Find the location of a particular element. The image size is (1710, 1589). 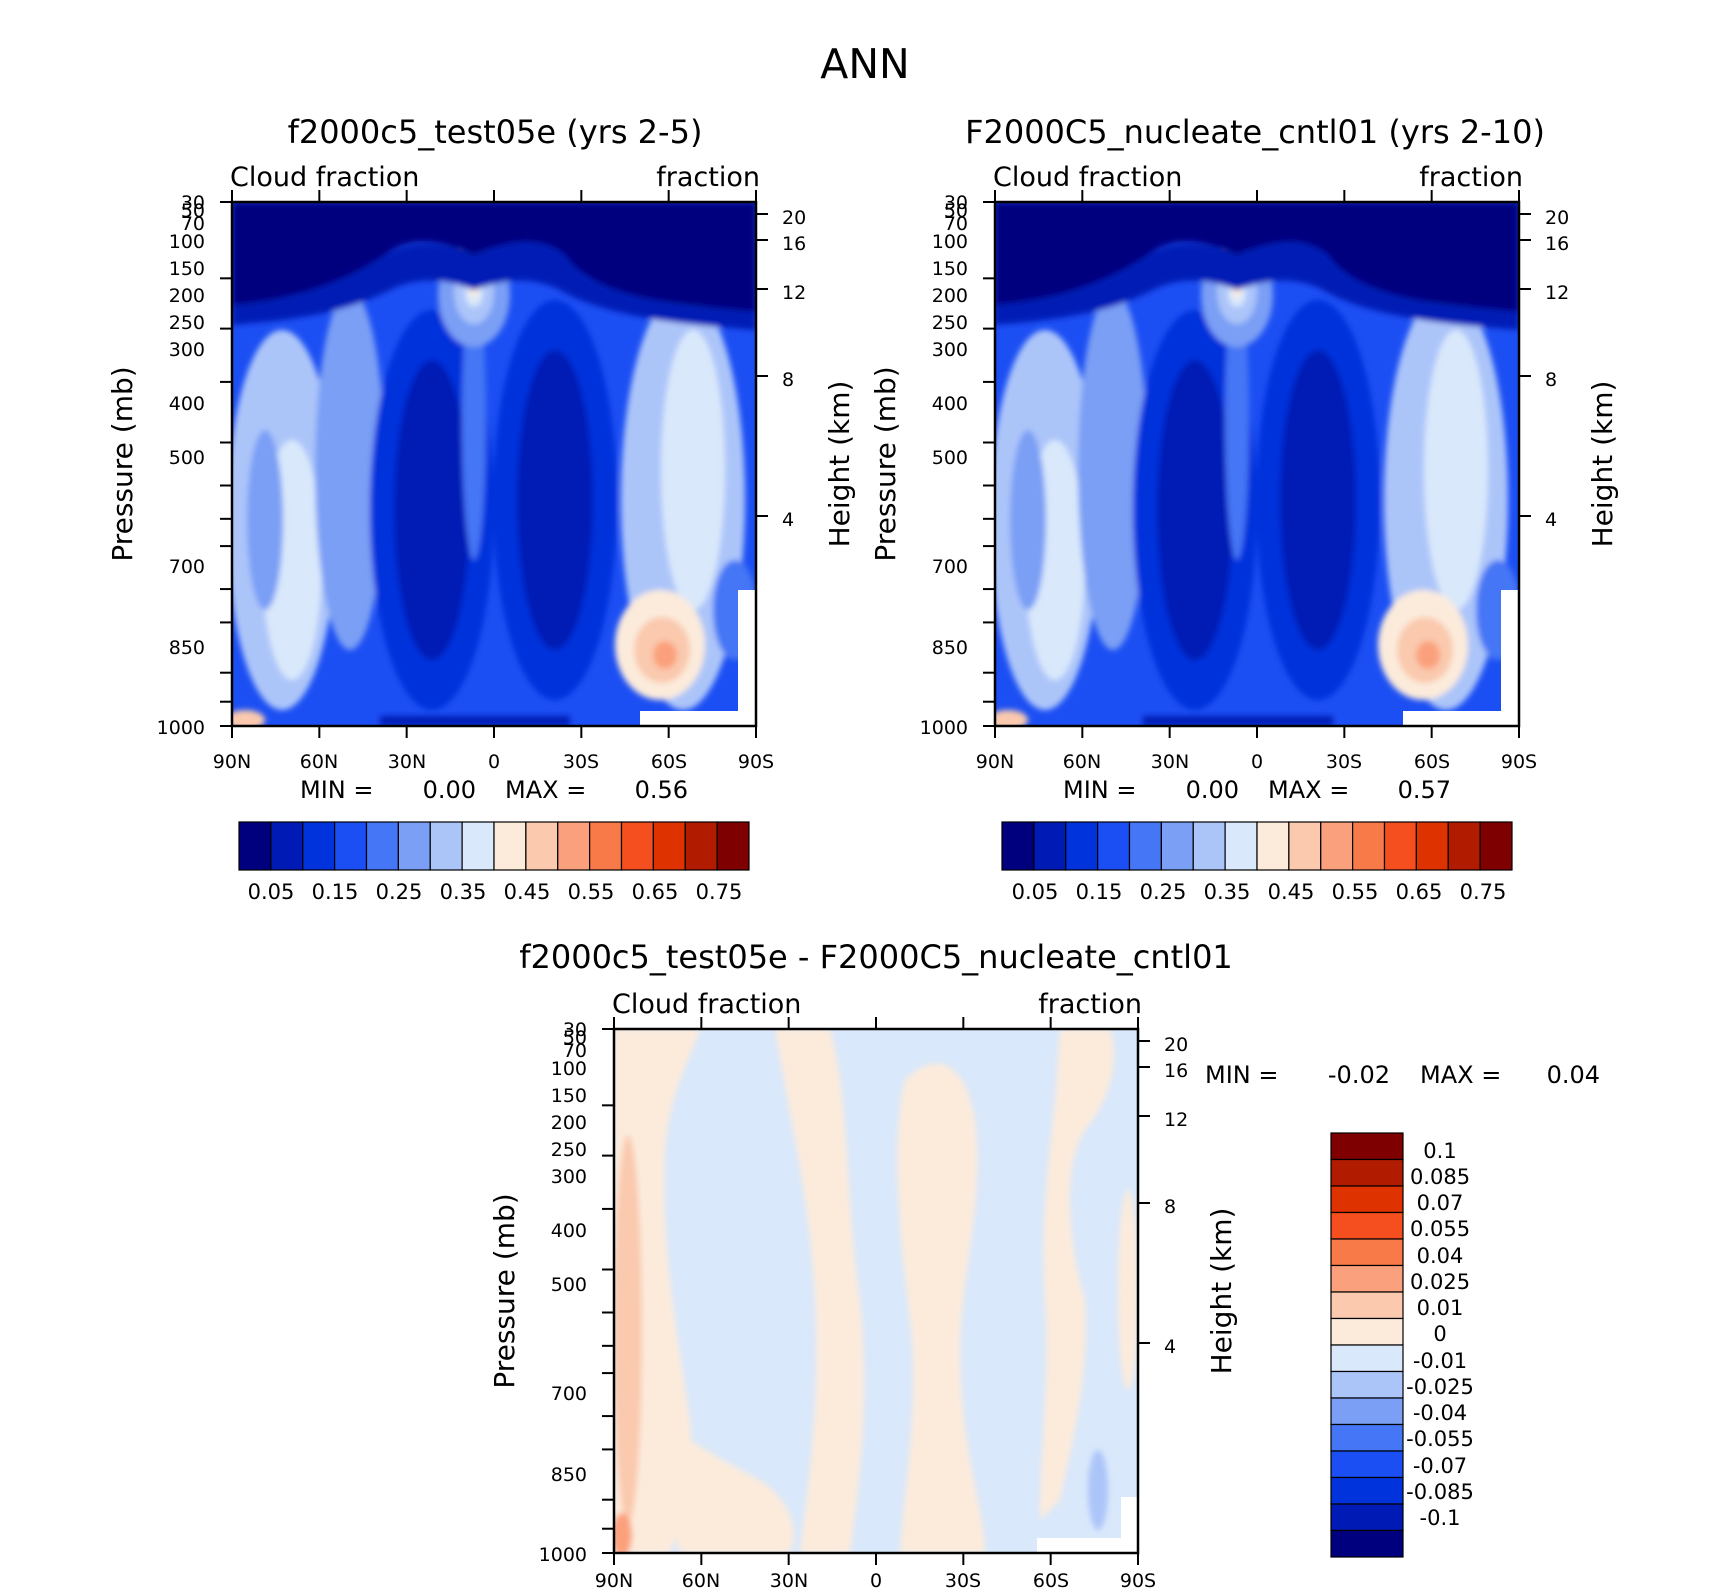

x-tick-labels: 90N 60N 30N 0 30S 60S 90S is located at coordinates (493, 762).